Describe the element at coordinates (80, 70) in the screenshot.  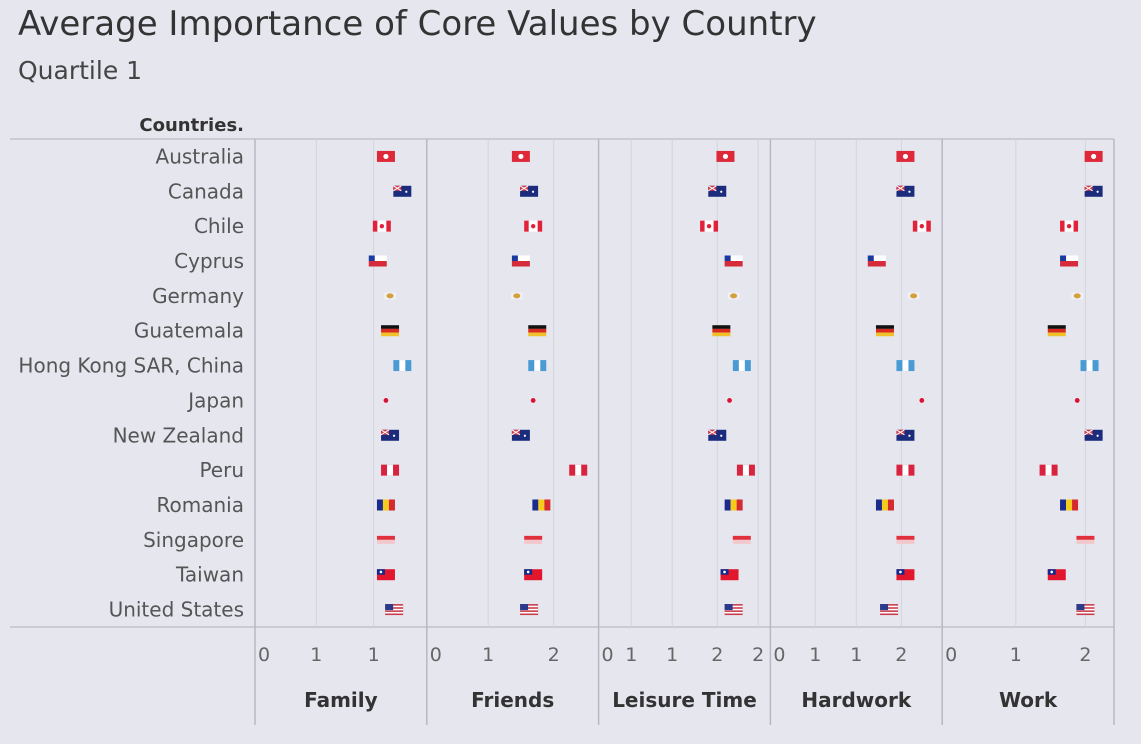
I see `chart-subtitle: Quartile 1` at that location.